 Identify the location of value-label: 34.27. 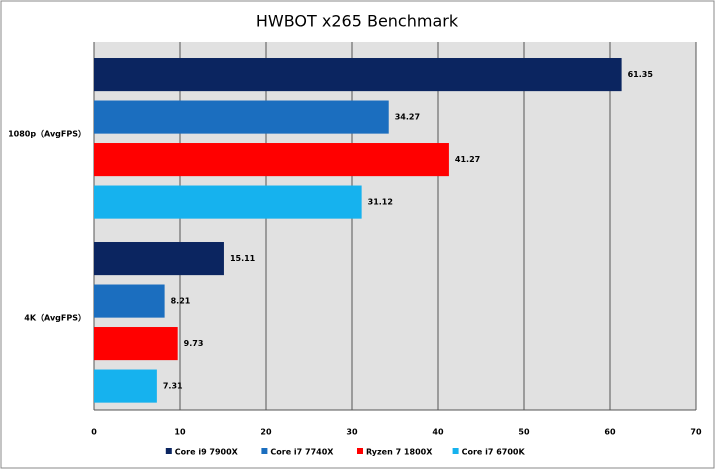
(407, 117).